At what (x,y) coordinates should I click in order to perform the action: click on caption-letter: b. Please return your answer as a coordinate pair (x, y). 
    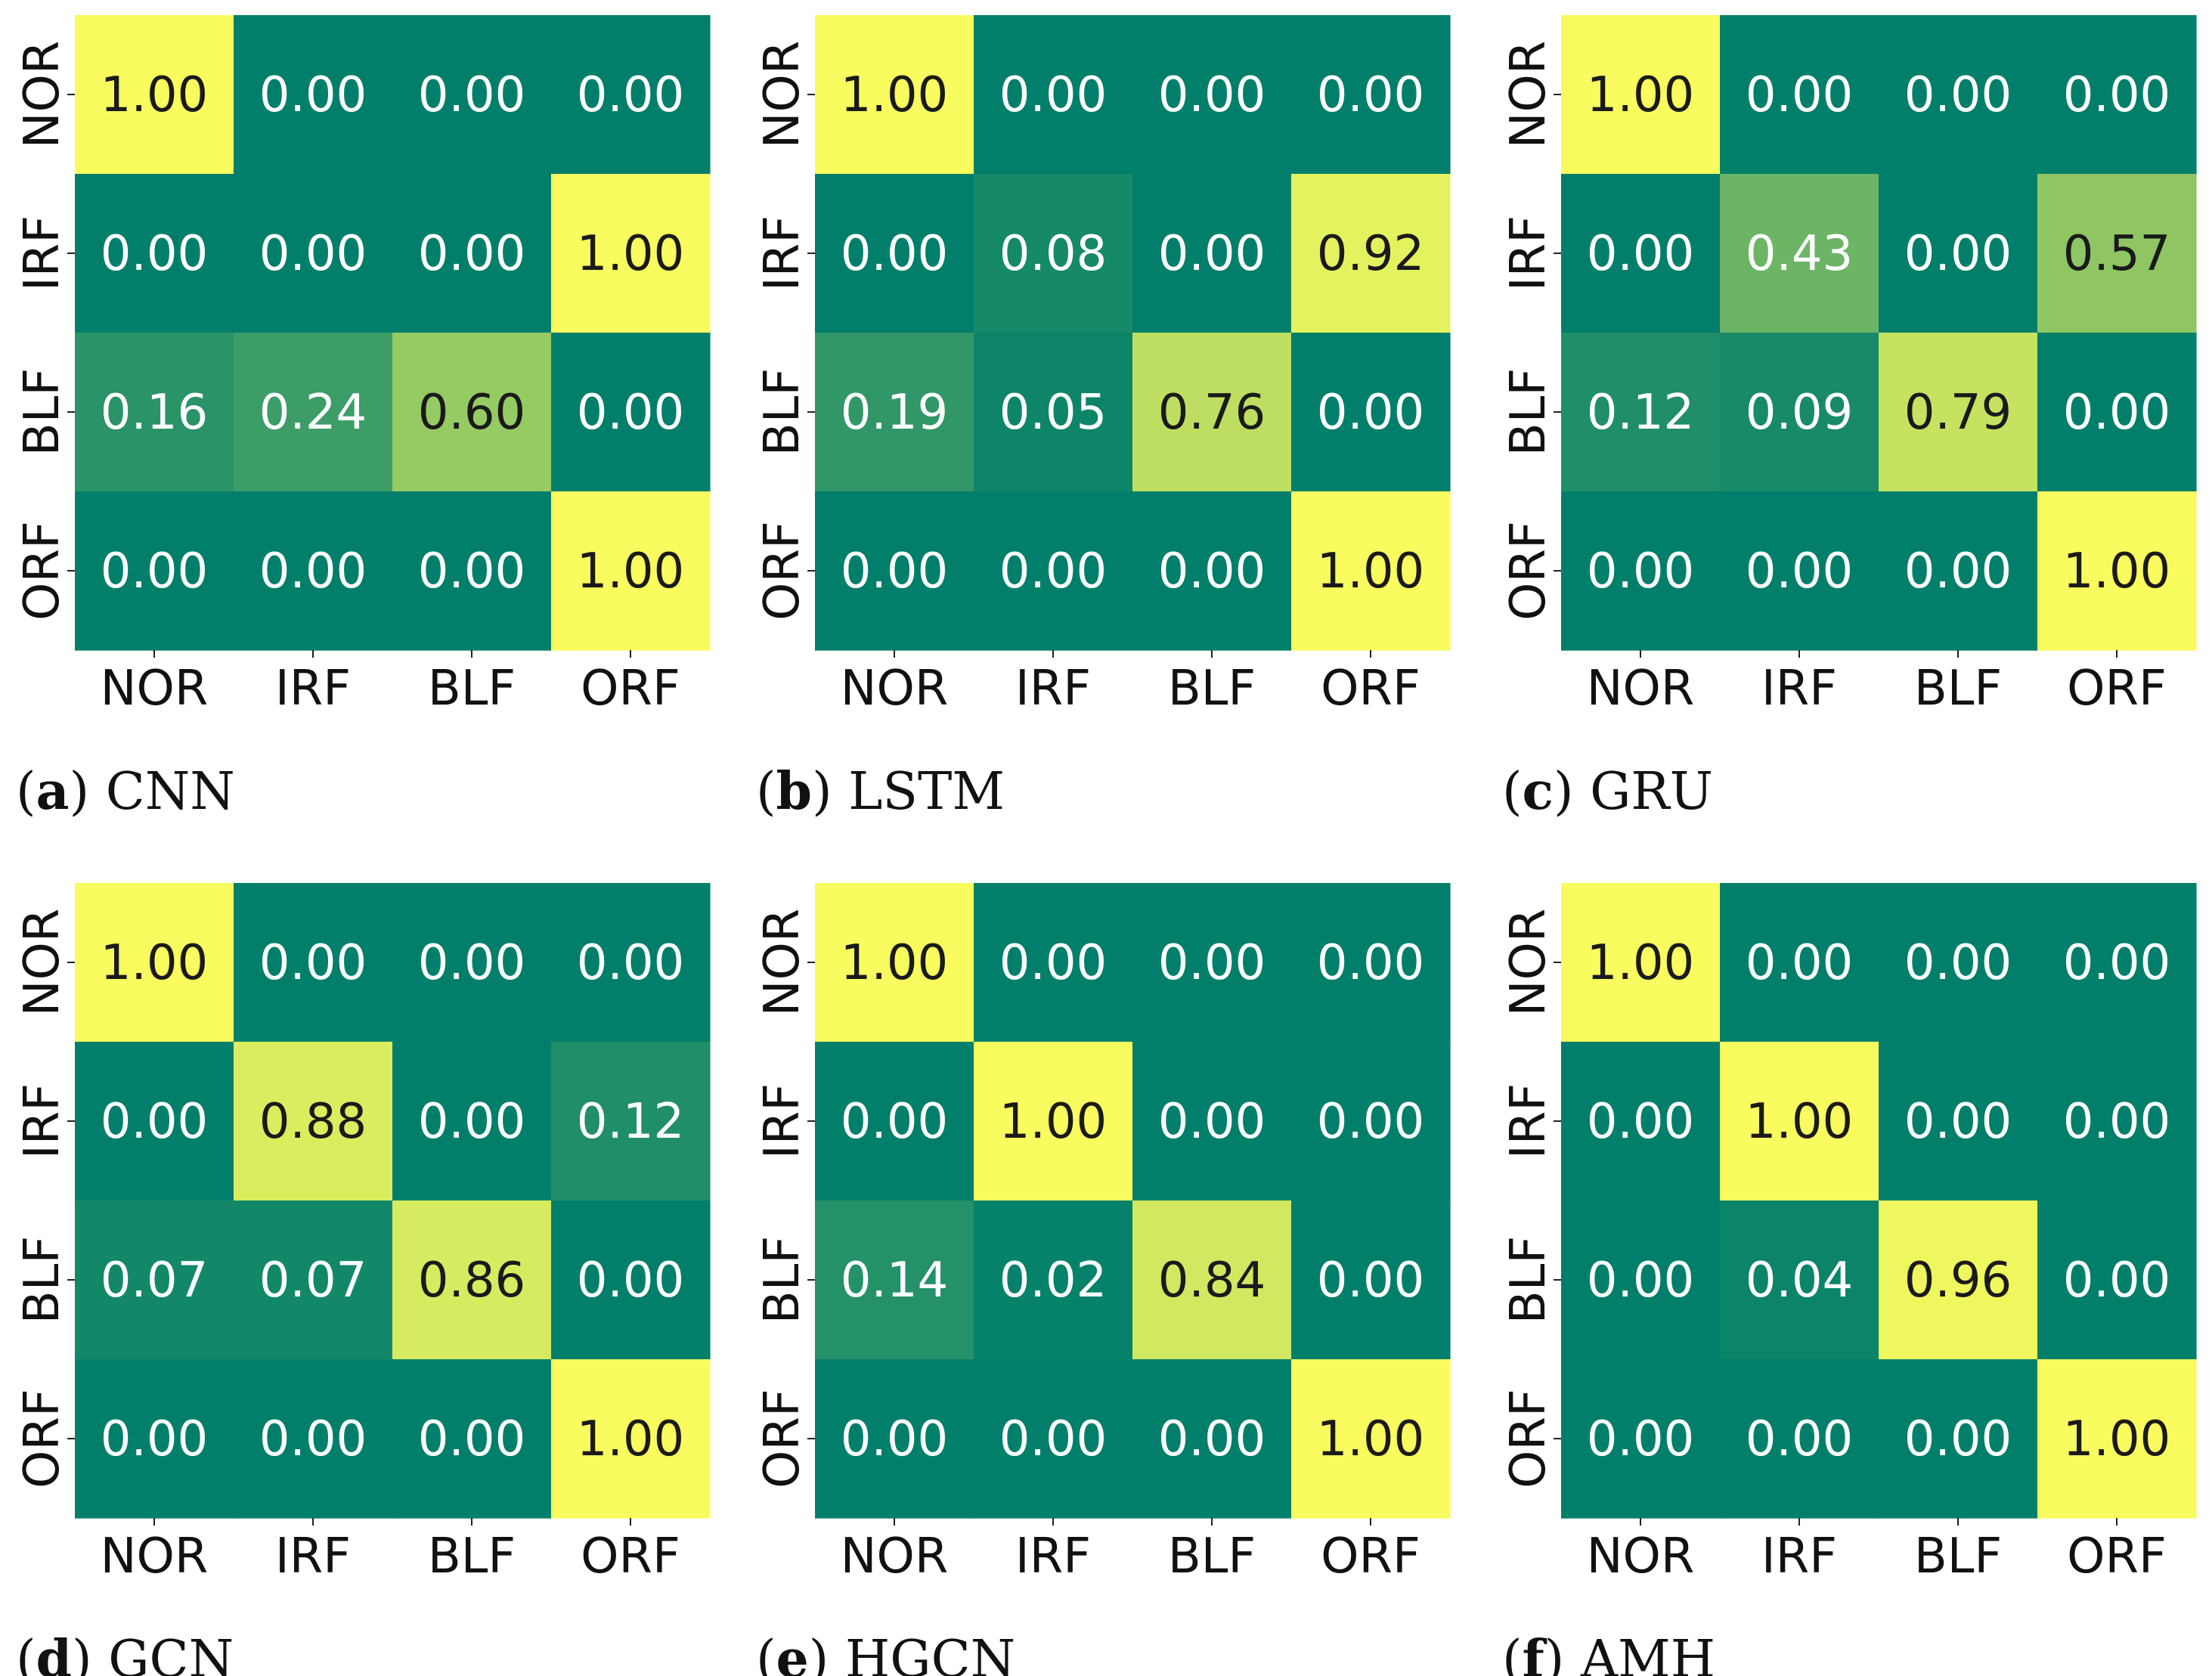
    Looking at the image, I should click on (794, 791).